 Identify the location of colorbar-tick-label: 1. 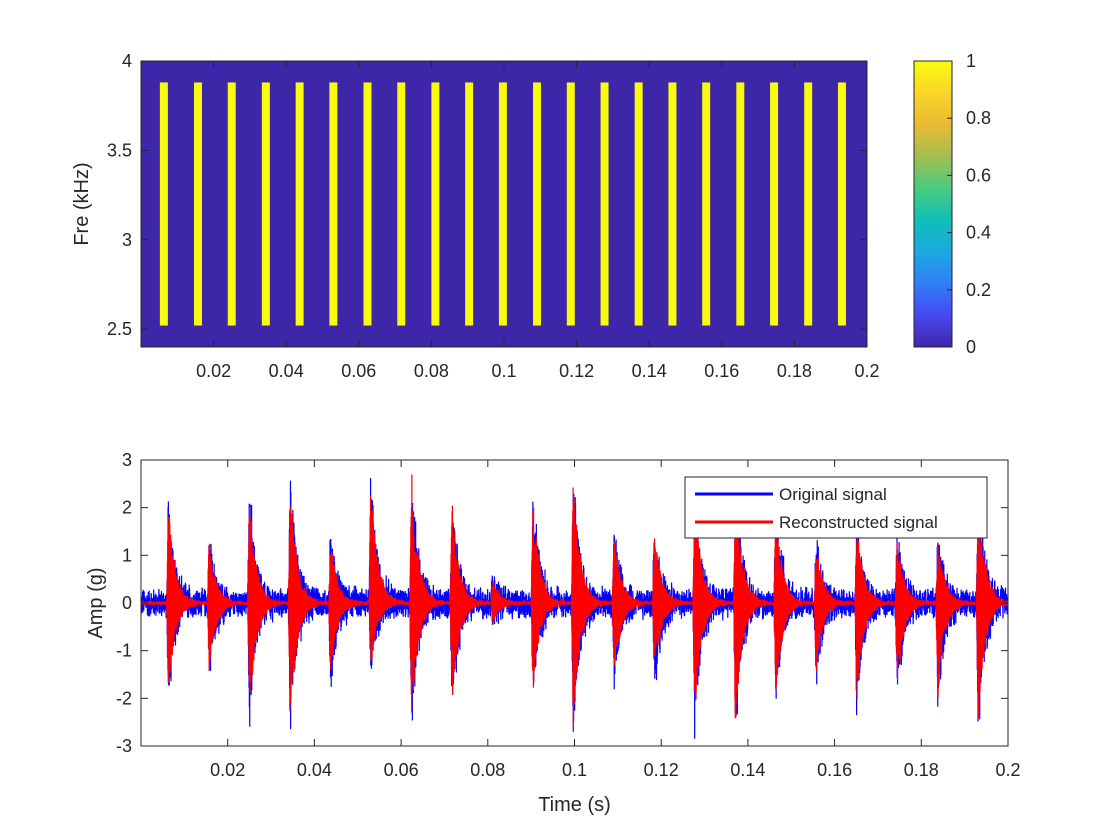
(971, 61).